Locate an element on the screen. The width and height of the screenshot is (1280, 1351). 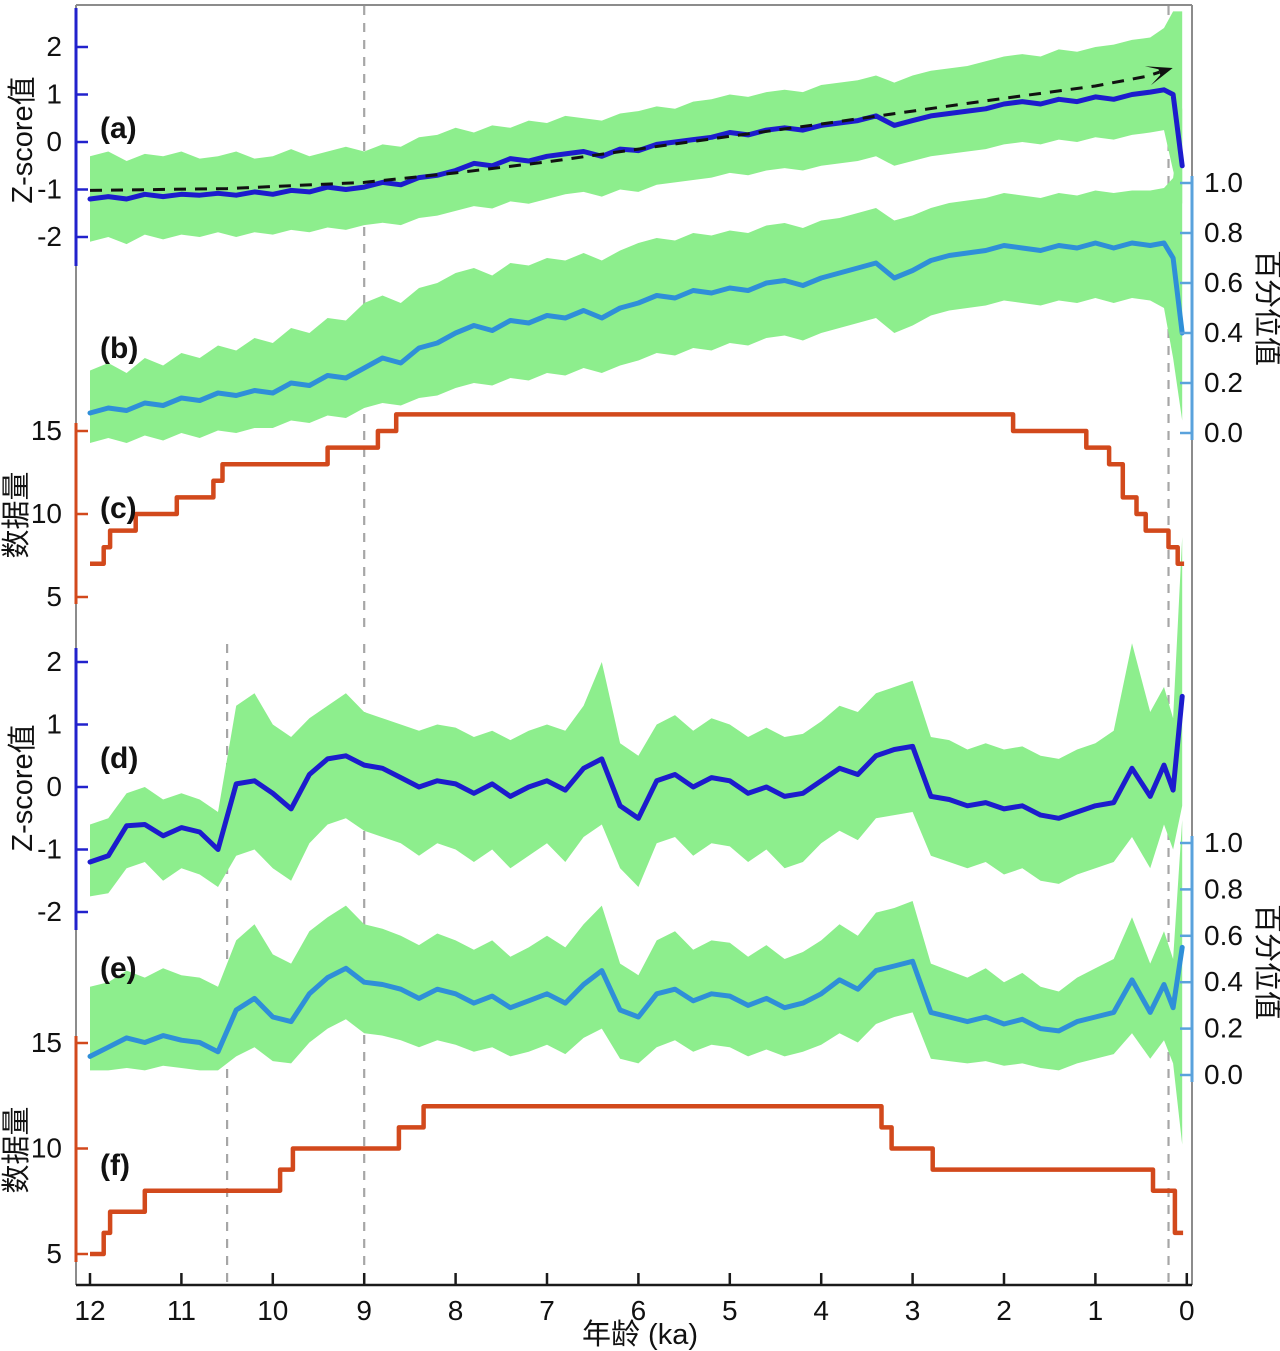
y-tick-label-a: 0 is located at coordinates (54, 141).